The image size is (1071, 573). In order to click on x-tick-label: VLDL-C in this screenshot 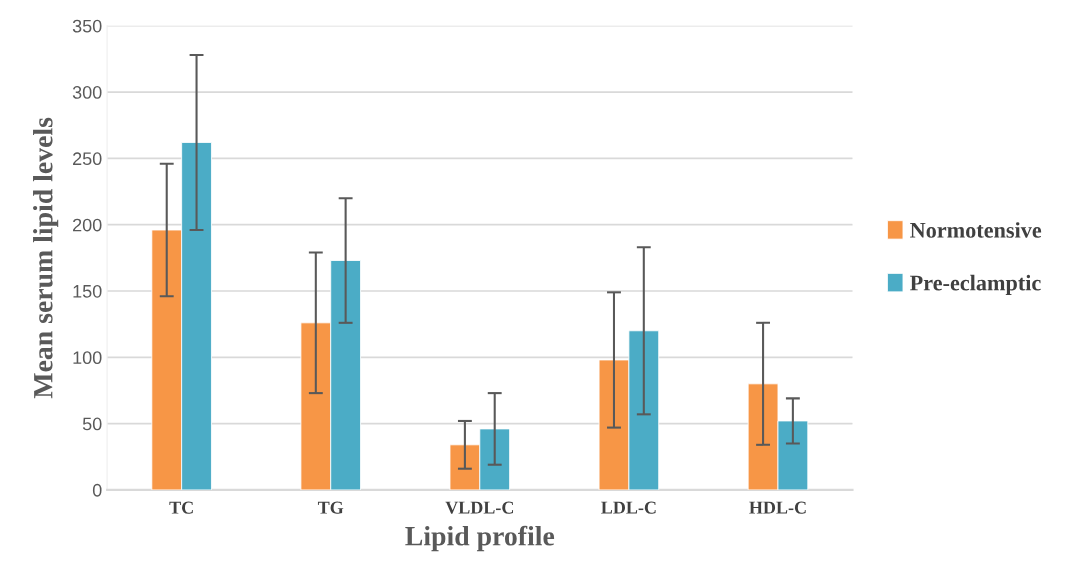, I will do `click(479, 507)`.